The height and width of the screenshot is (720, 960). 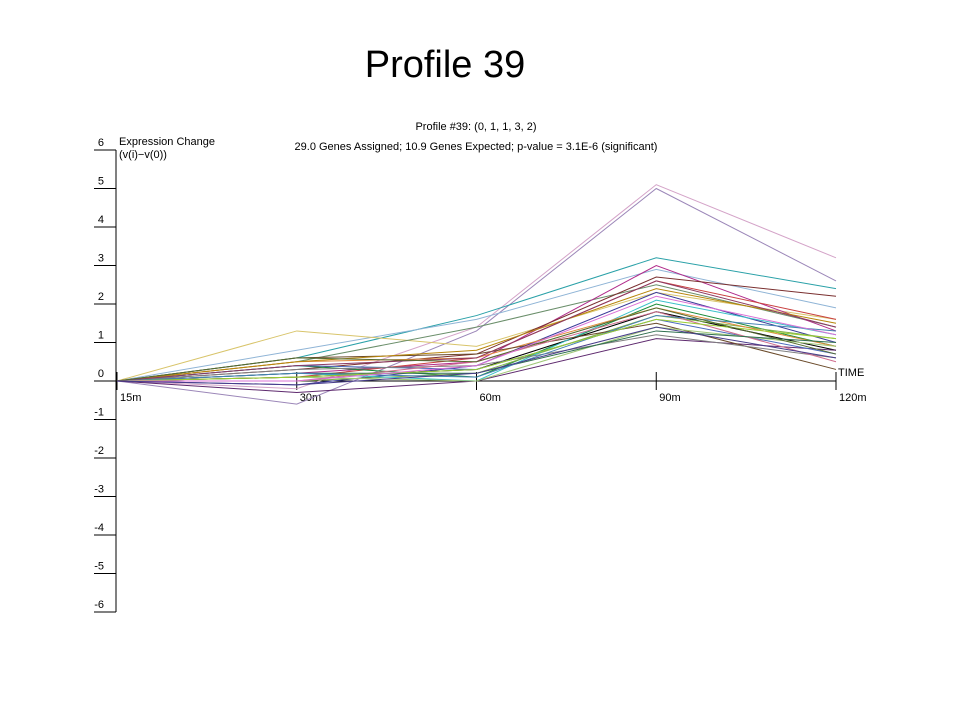 What do you see at coordinates (99, 528) in the screenshot?
I see `y-tick-label: -4` at bounding box center [99, 528].